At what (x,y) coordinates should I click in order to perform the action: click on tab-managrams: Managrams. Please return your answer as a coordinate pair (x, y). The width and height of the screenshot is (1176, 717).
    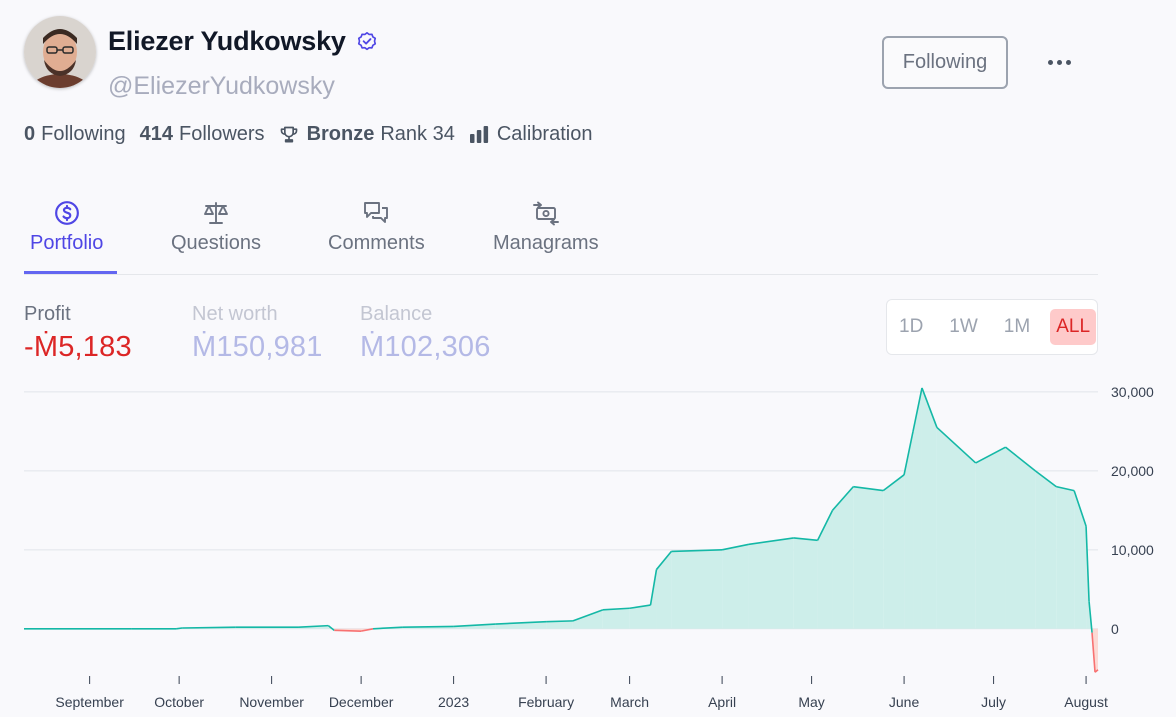
    Looking at the image, I should click on (546, 225).